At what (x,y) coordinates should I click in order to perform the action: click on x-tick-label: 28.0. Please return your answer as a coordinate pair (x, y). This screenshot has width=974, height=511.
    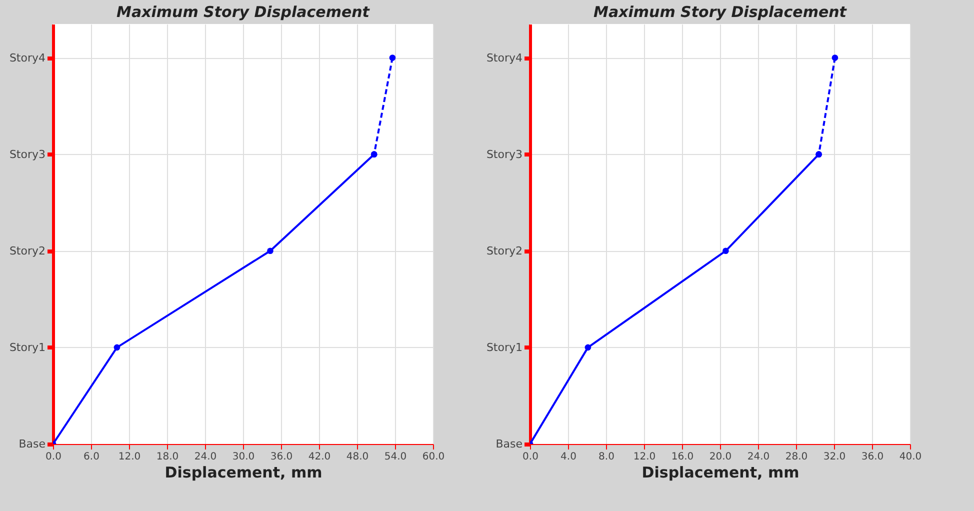
    Looking at the image, I should click on (796, 457).